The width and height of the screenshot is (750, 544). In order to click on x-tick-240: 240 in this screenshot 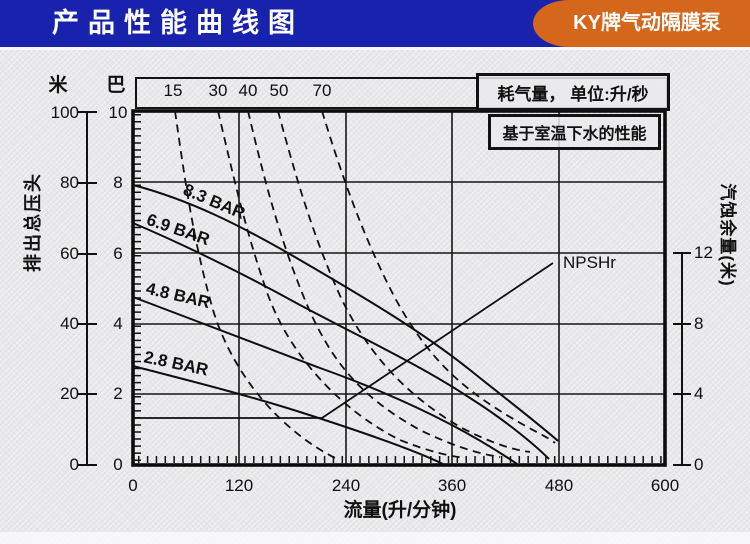, I will do `click(346, 485)`.